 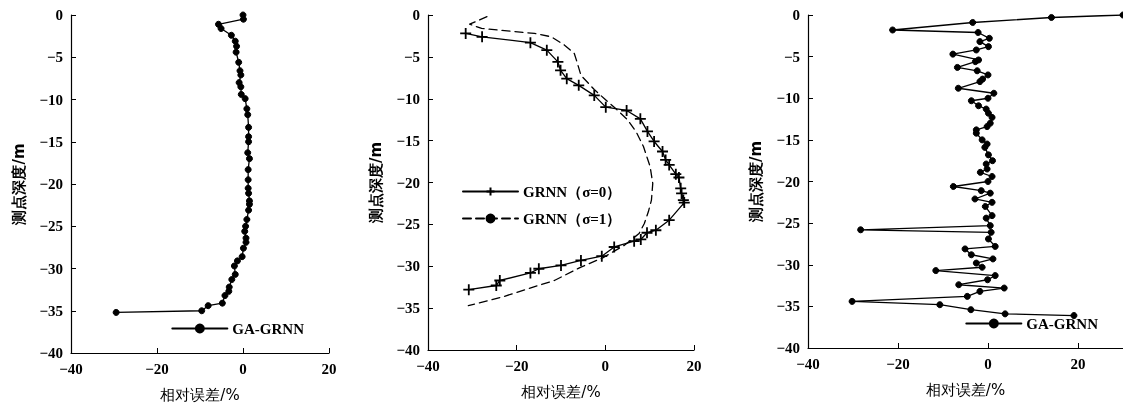 I want to click on y-tick-label: −10, so click(x=51, y=99).